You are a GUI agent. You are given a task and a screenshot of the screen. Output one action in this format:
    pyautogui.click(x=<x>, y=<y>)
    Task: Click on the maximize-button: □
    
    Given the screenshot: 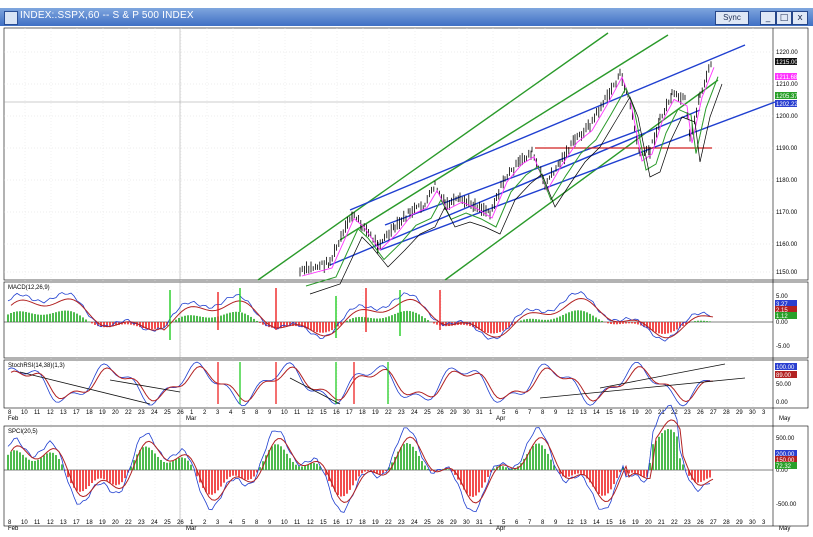 What is the action you would take?
    pyautogui.click(x=784, y=18)
    